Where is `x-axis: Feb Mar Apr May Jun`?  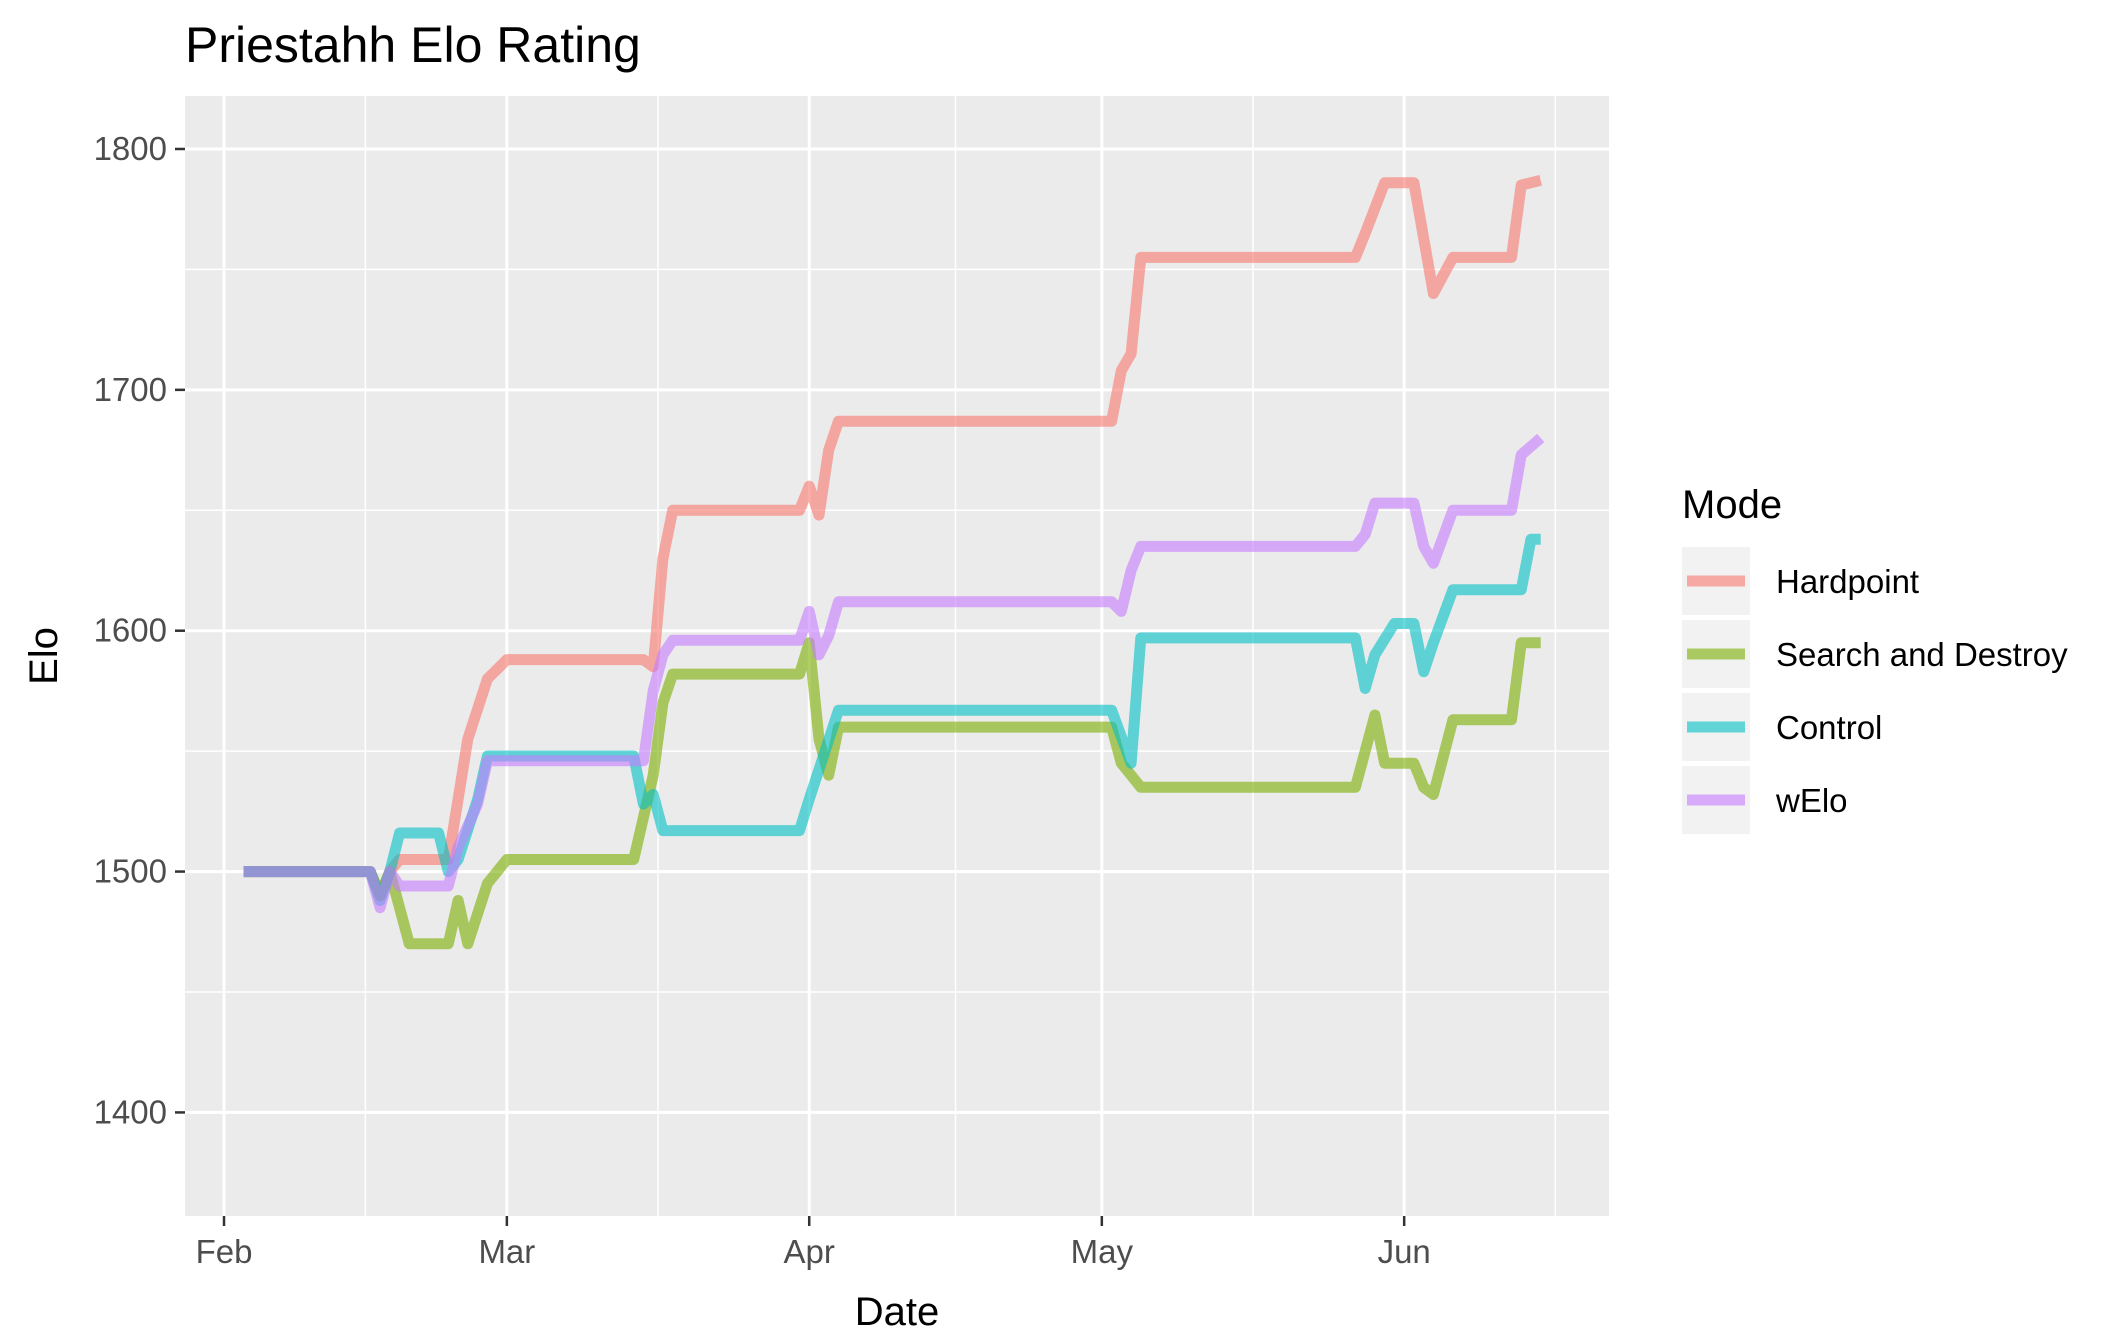
x-axis: Feb Mar Apr May Jun is located at coordinates (813, 1243).